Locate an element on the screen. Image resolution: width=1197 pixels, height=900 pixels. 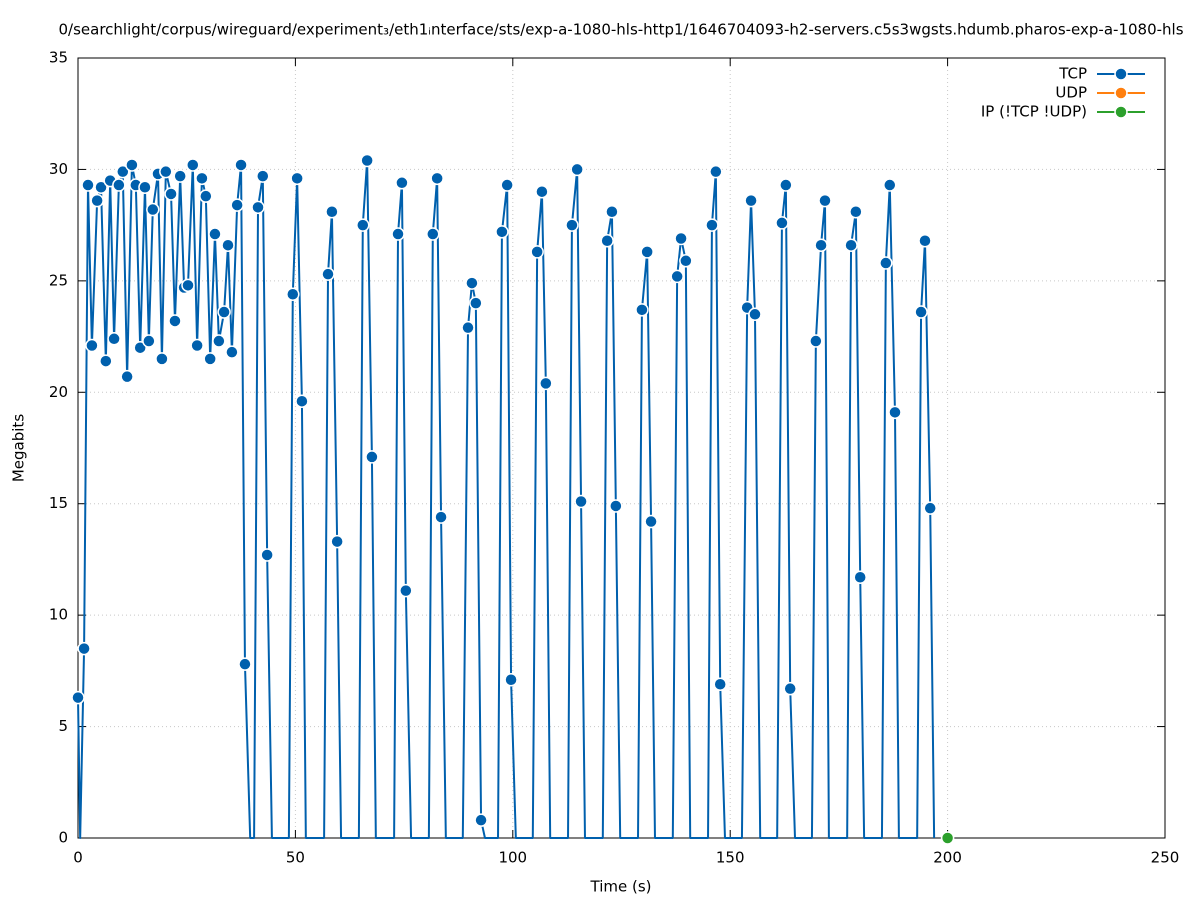
y-axis-label: Megabits is located at coordinates (19, 448).